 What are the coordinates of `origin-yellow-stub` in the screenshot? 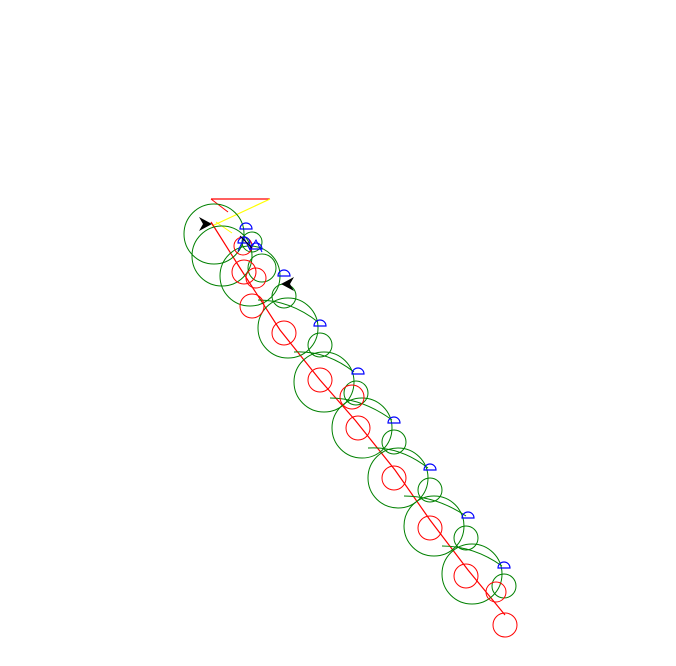 It's located at (224, 227).